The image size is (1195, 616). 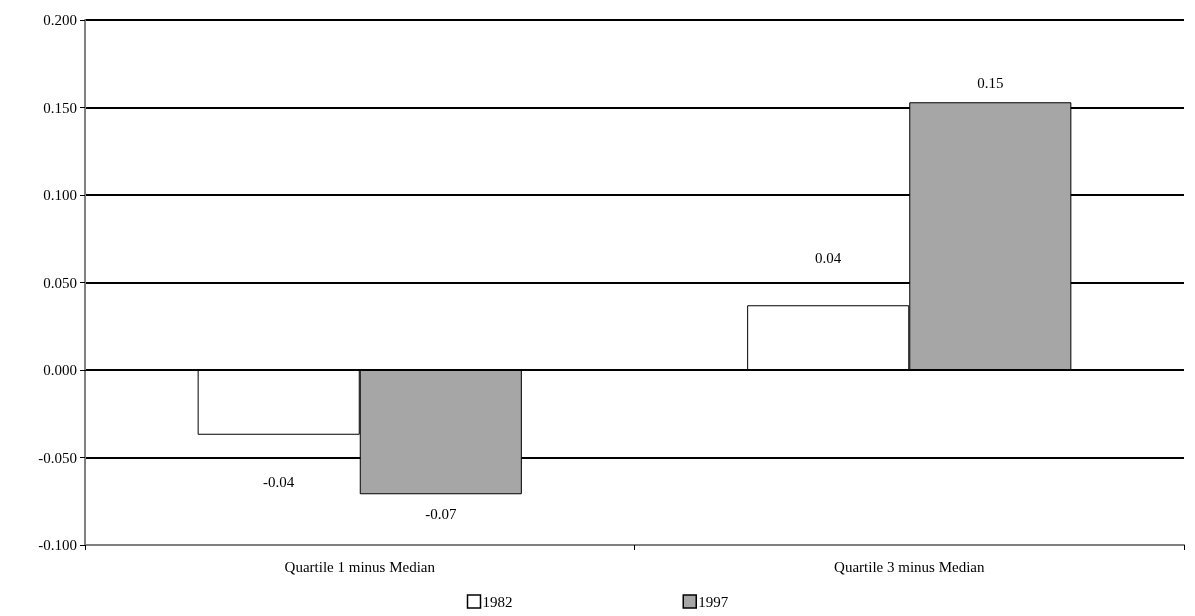 What do you see at coordinates (909, 566) in the screenshot?
I see `x-tick-label: Quartile 3 minus Median` at bounding box center [909, 566].